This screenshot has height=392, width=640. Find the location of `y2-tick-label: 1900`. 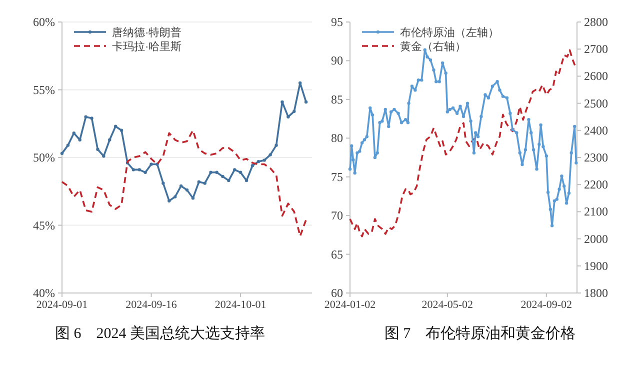

y2-tick-label: 1900 is located at coordinates (596, 265).